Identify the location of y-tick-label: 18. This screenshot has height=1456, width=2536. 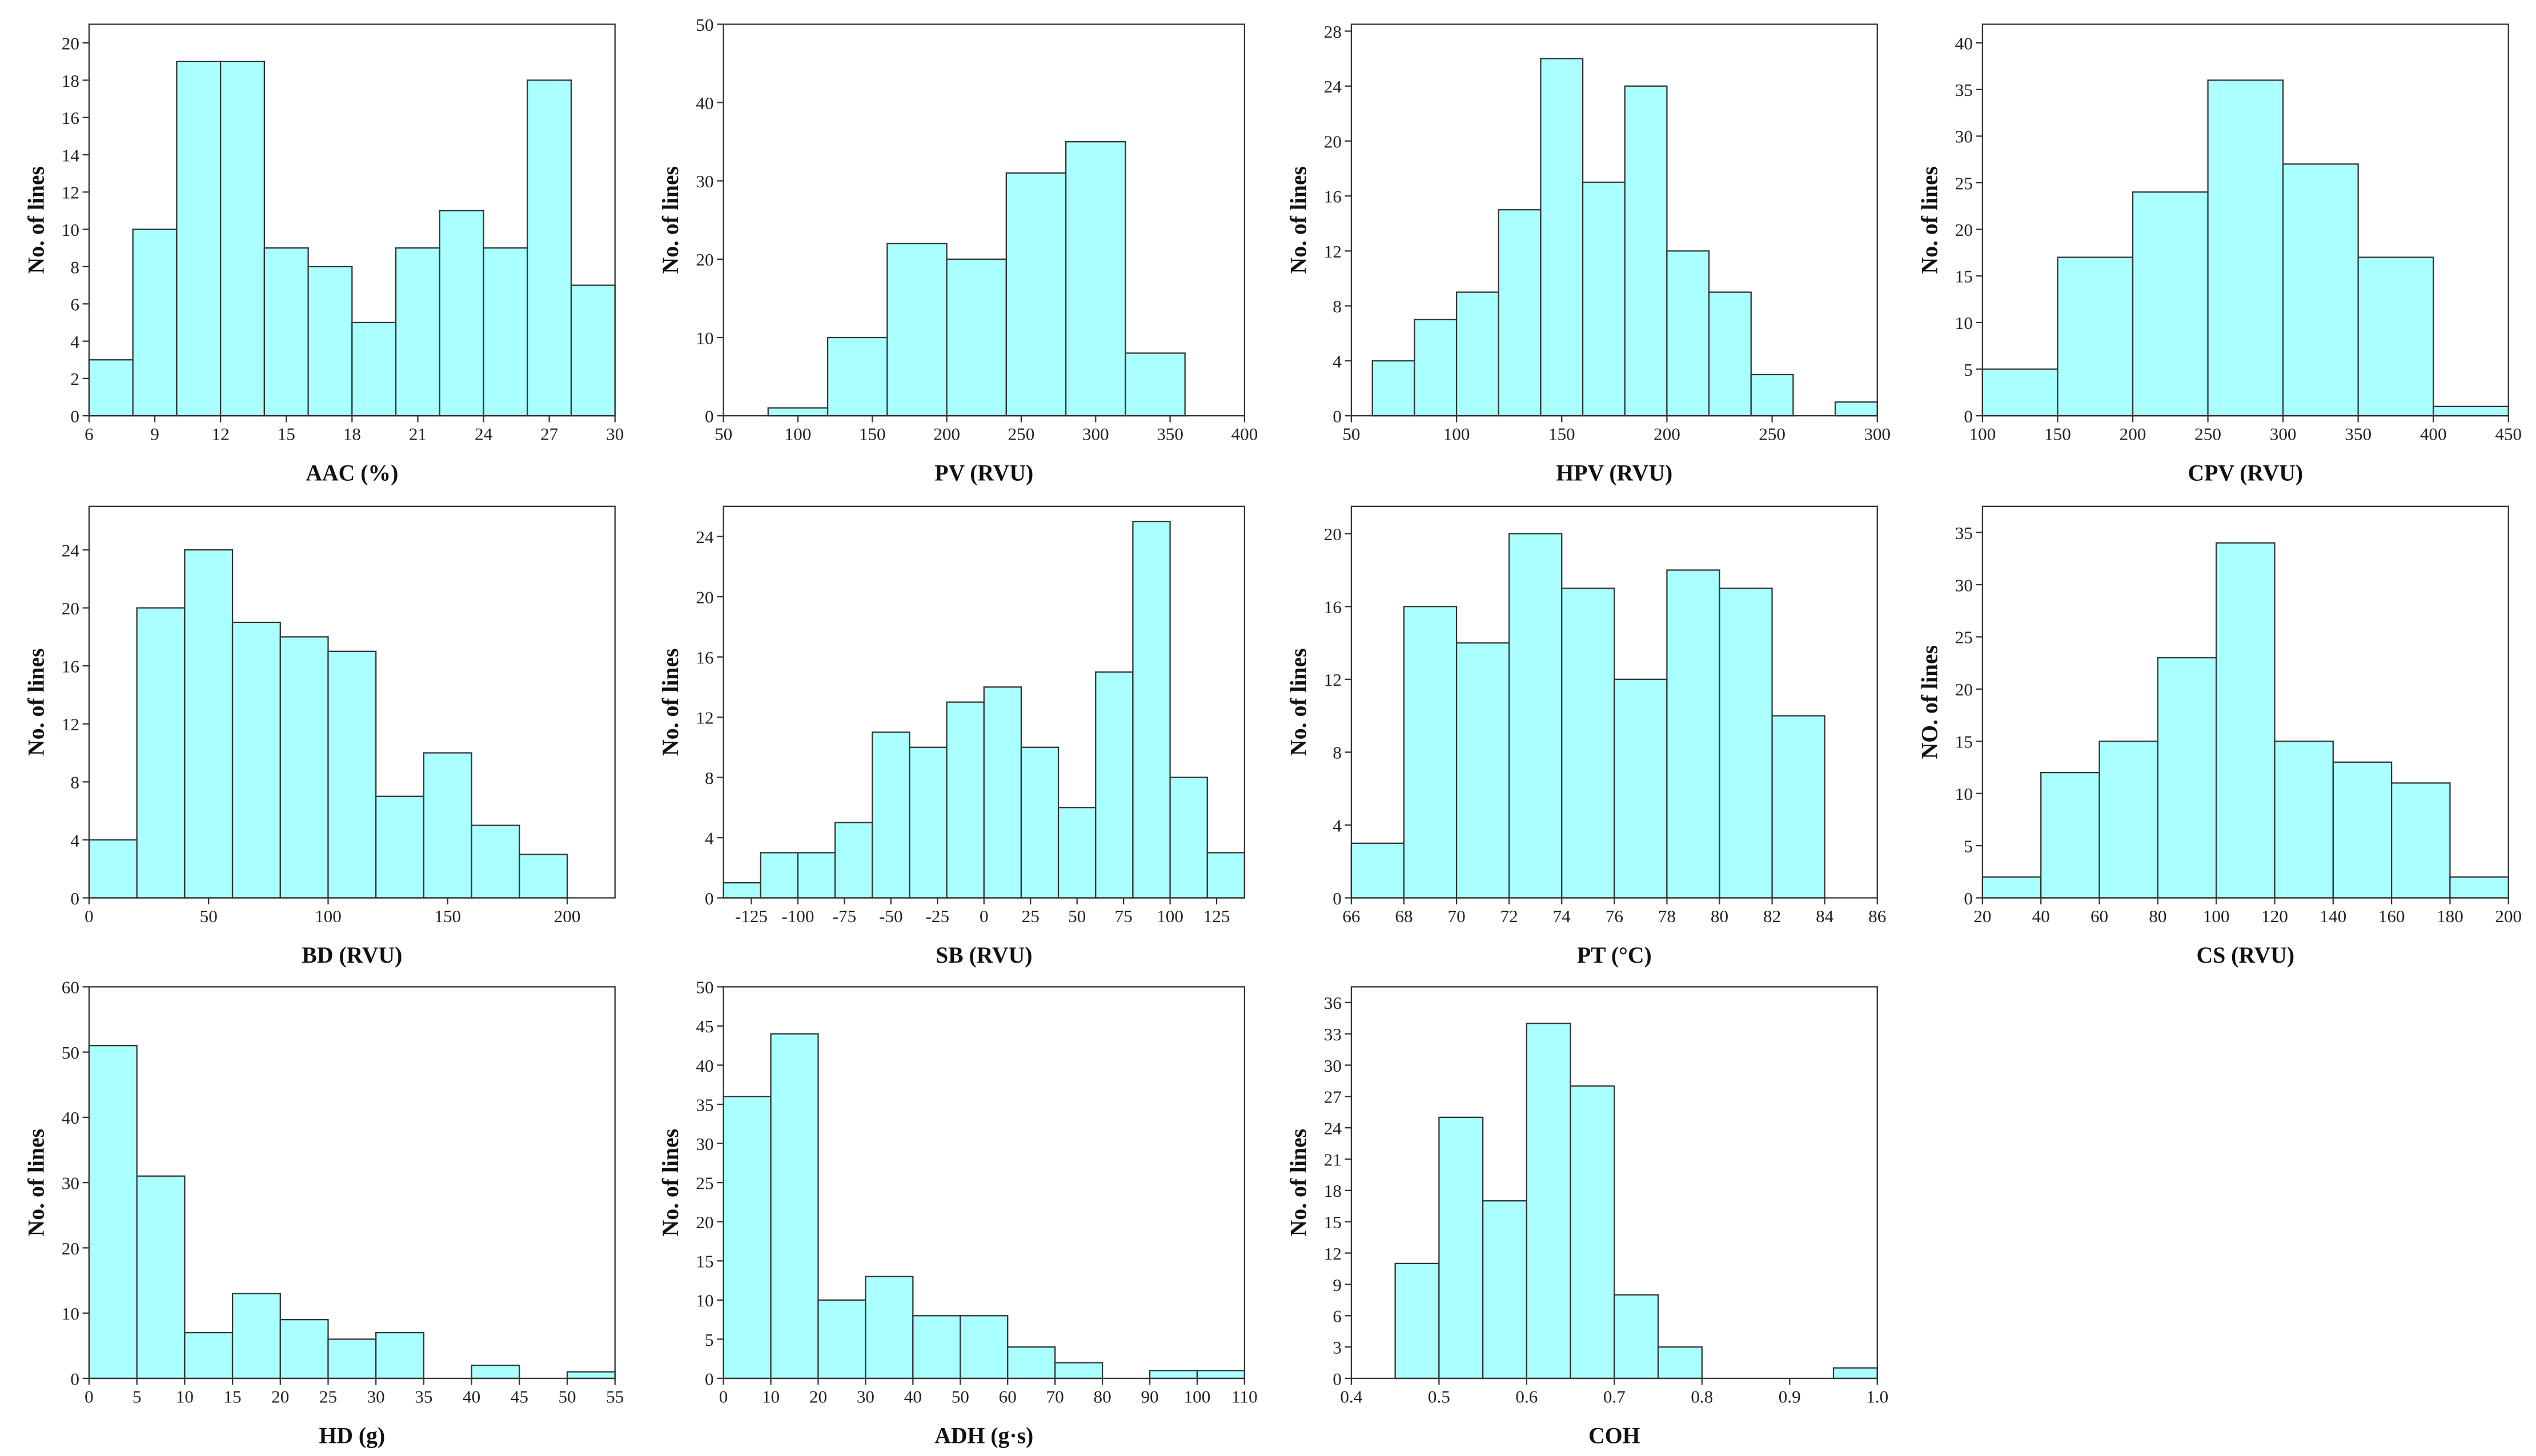
(70, 81).